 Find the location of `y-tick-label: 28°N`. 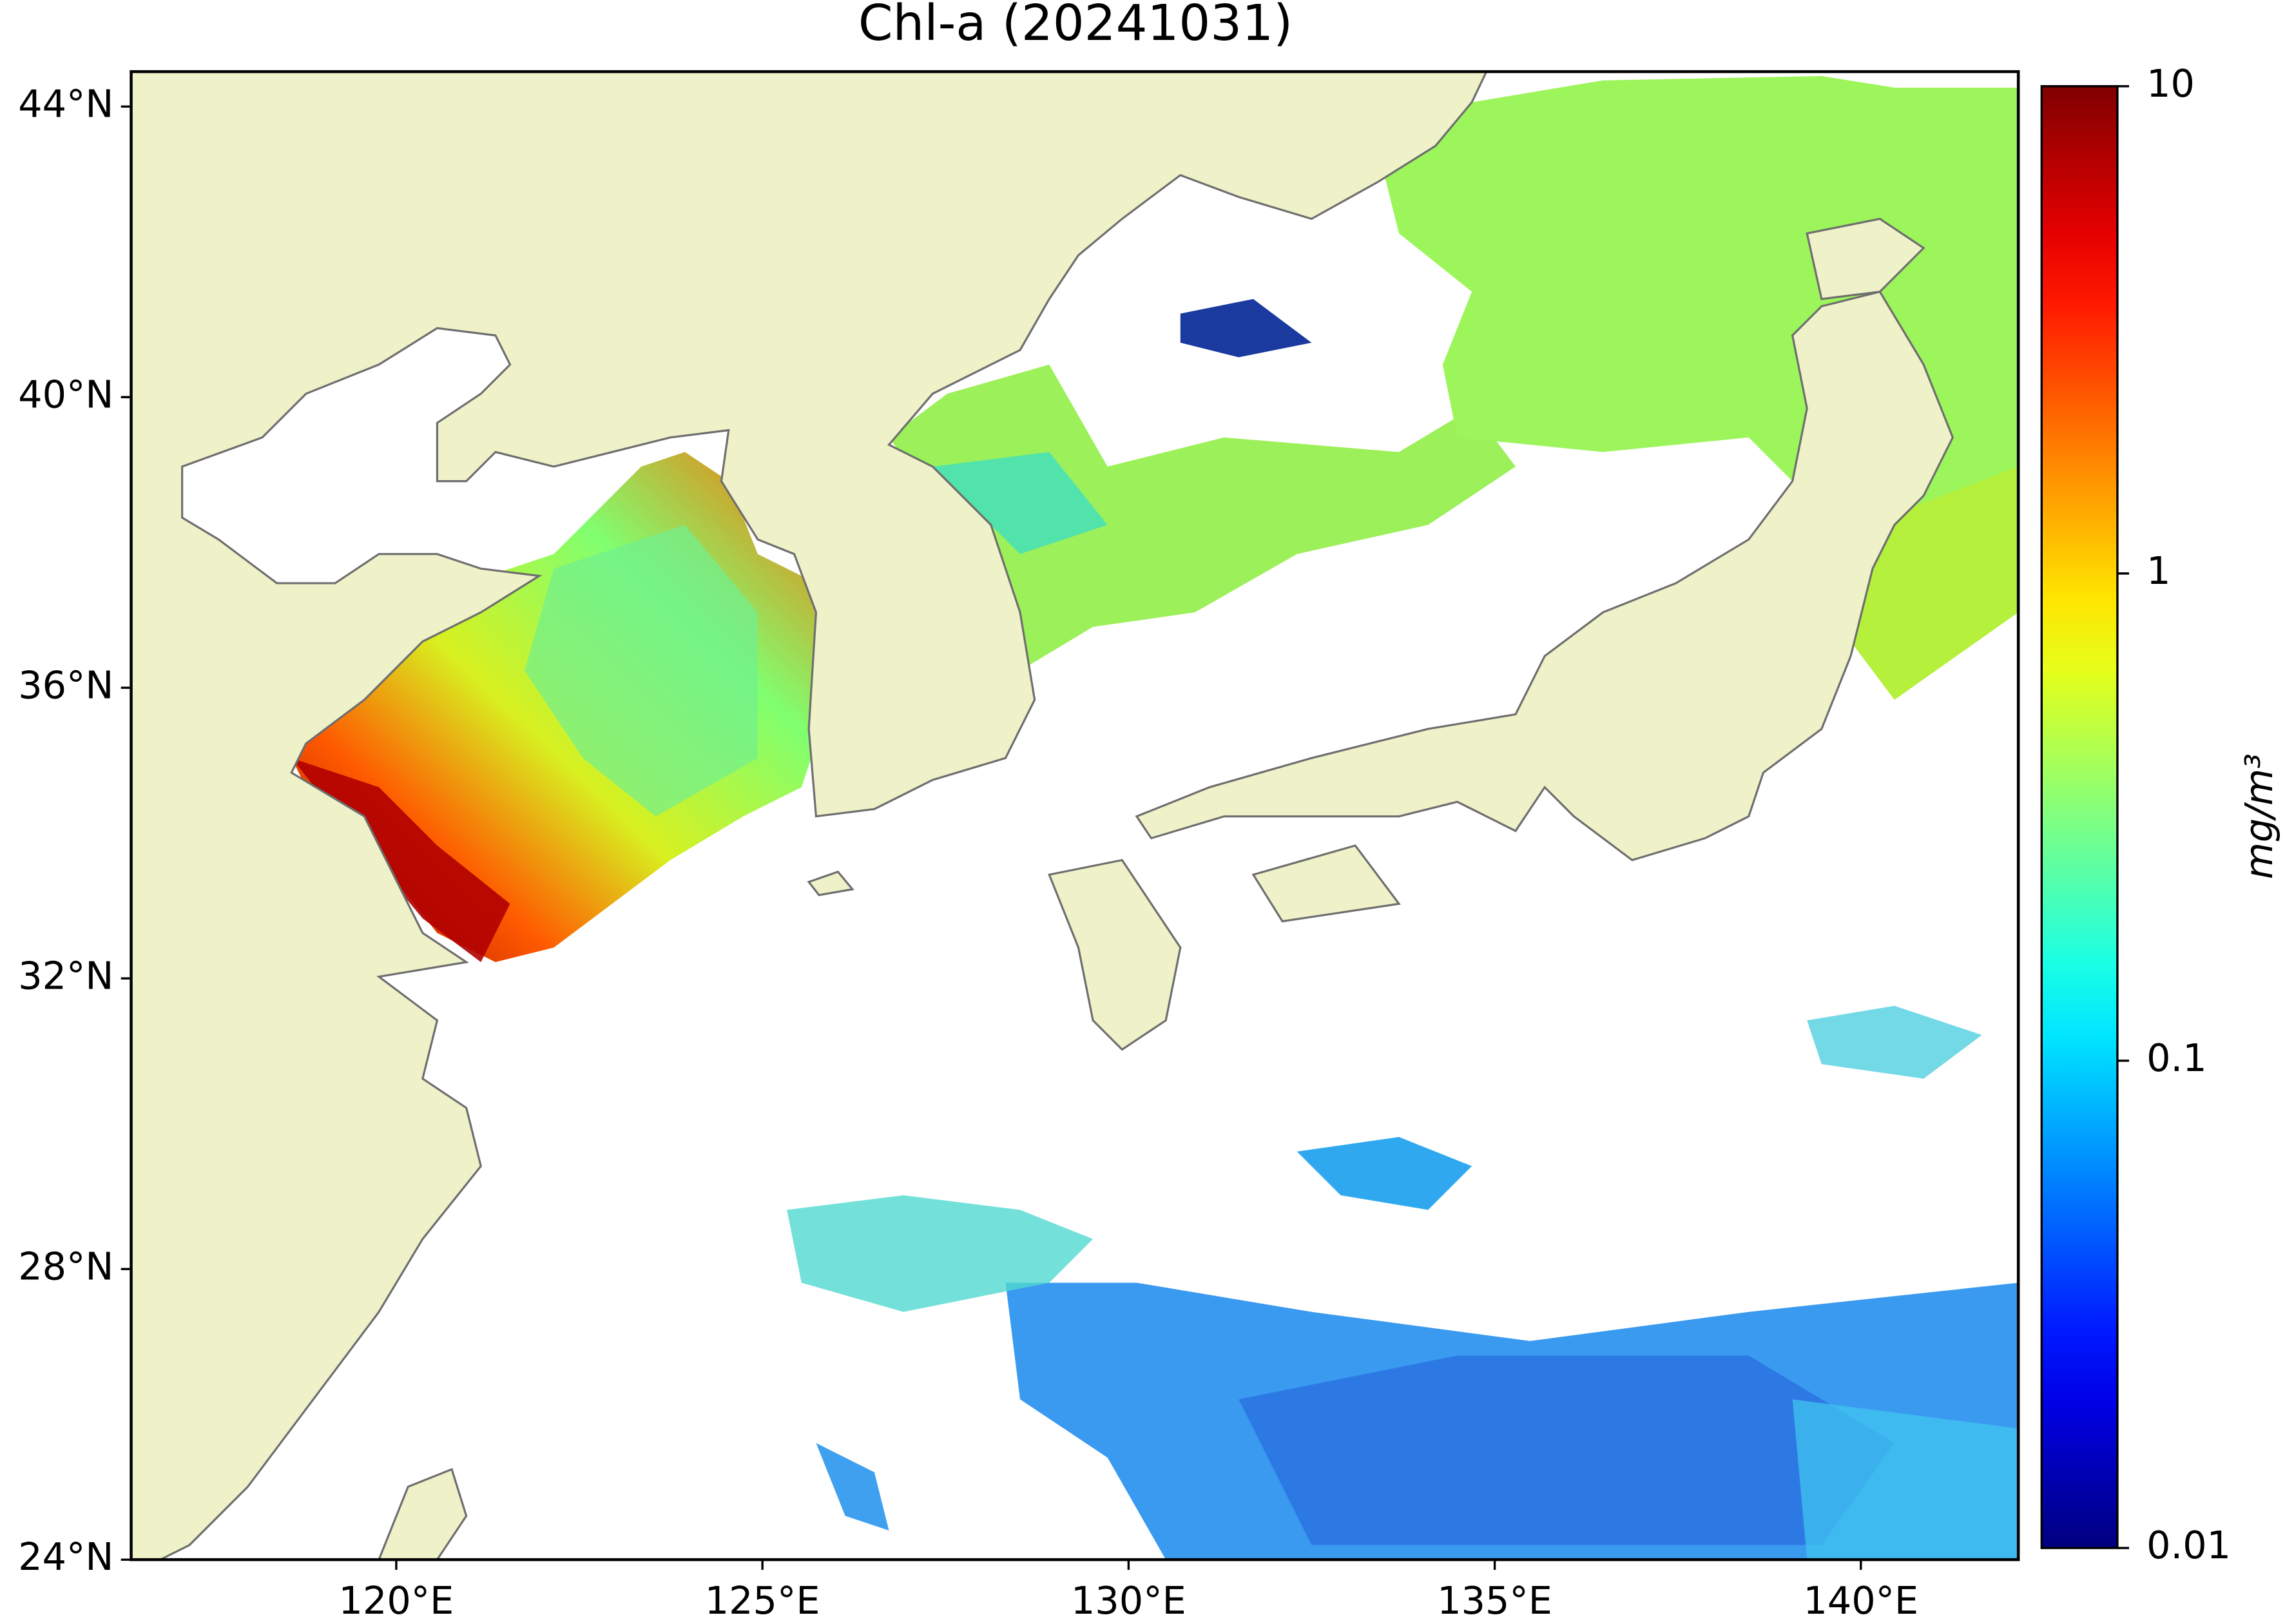

y-tick-label: 28°N is located at coordinates (65, 1266).